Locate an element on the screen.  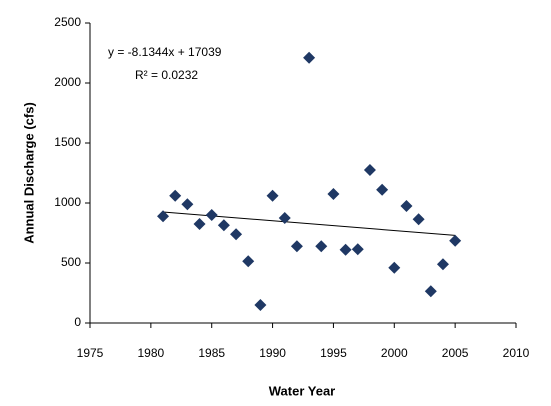
x-tick-label: 2005 is located at coordinates (455, 353).